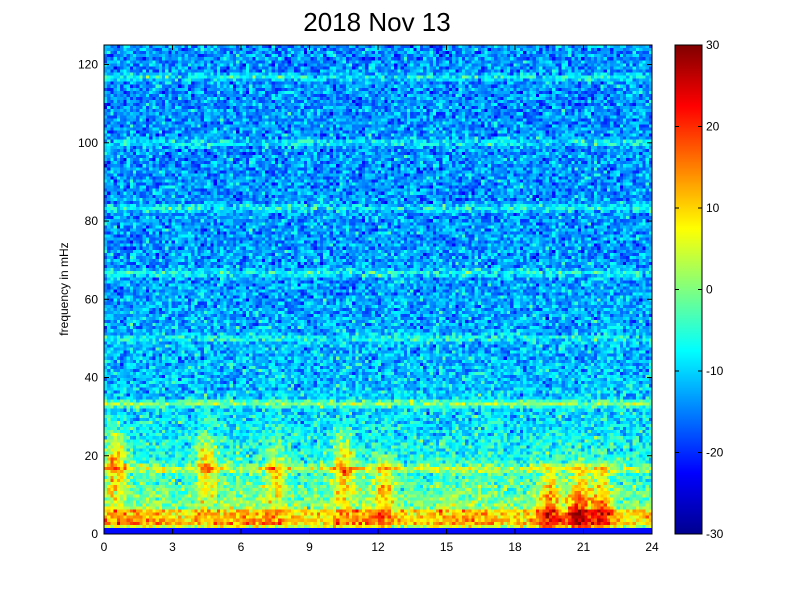  What do you see at coordinates (688, 289) in the screenshot?
I see `colorbar-gradient` at bounding box center [688, 289].